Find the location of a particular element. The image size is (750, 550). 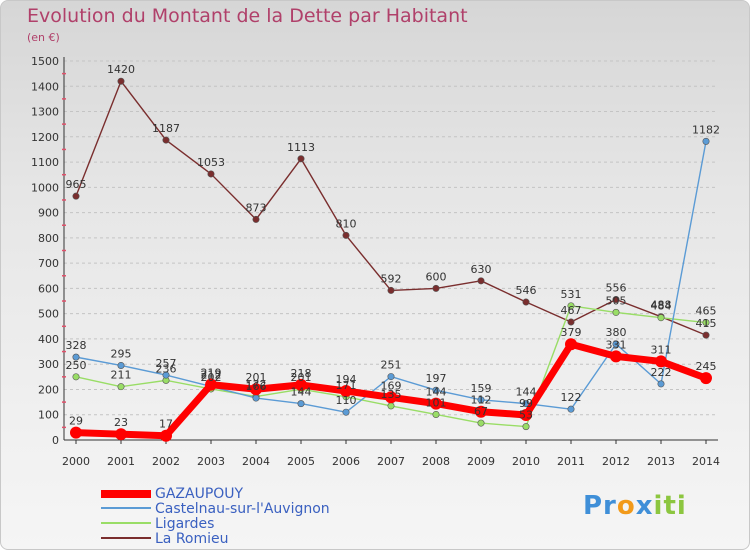

data-label: 250 is located at coordinates (76, 365).